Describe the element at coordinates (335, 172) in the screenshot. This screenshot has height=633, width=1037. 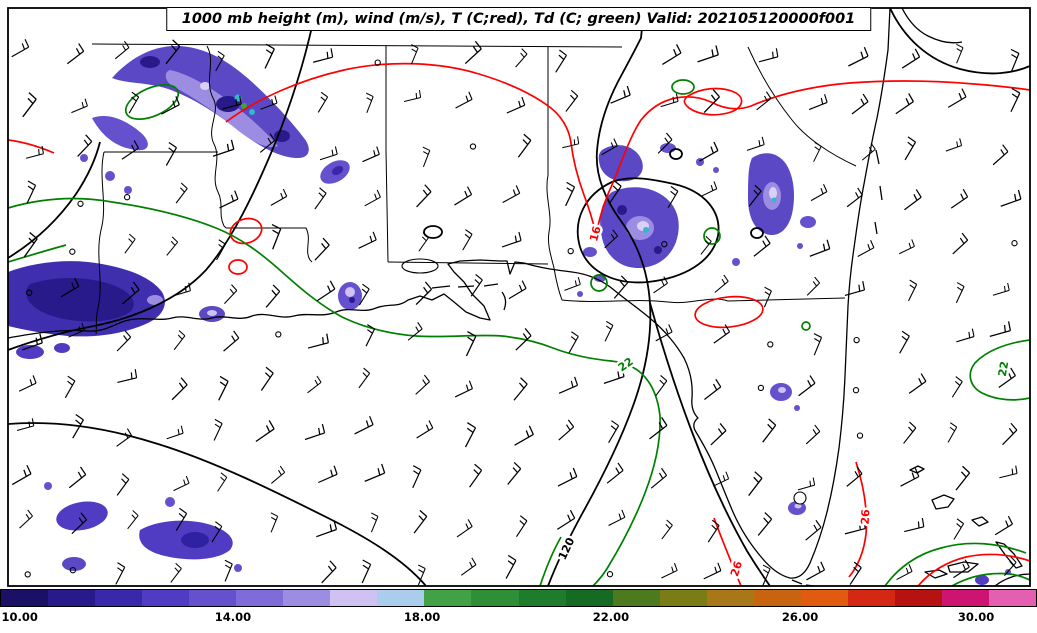
I see `shaded-fragment` at that location.